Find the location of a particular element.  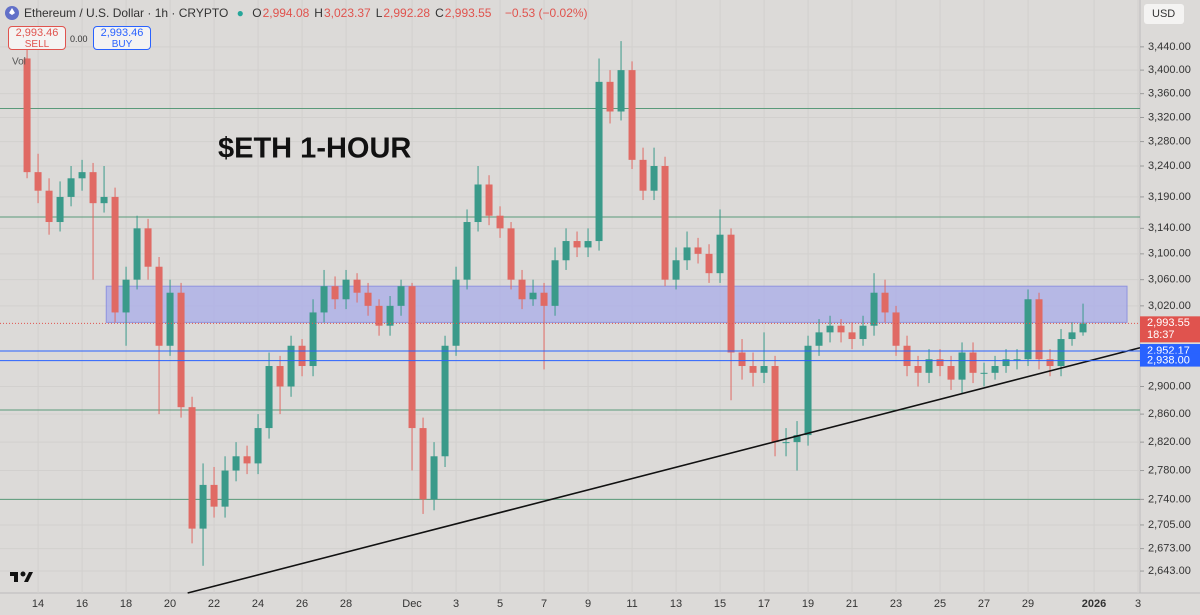

y-axis-bg is located at coordinates (1170, 307).